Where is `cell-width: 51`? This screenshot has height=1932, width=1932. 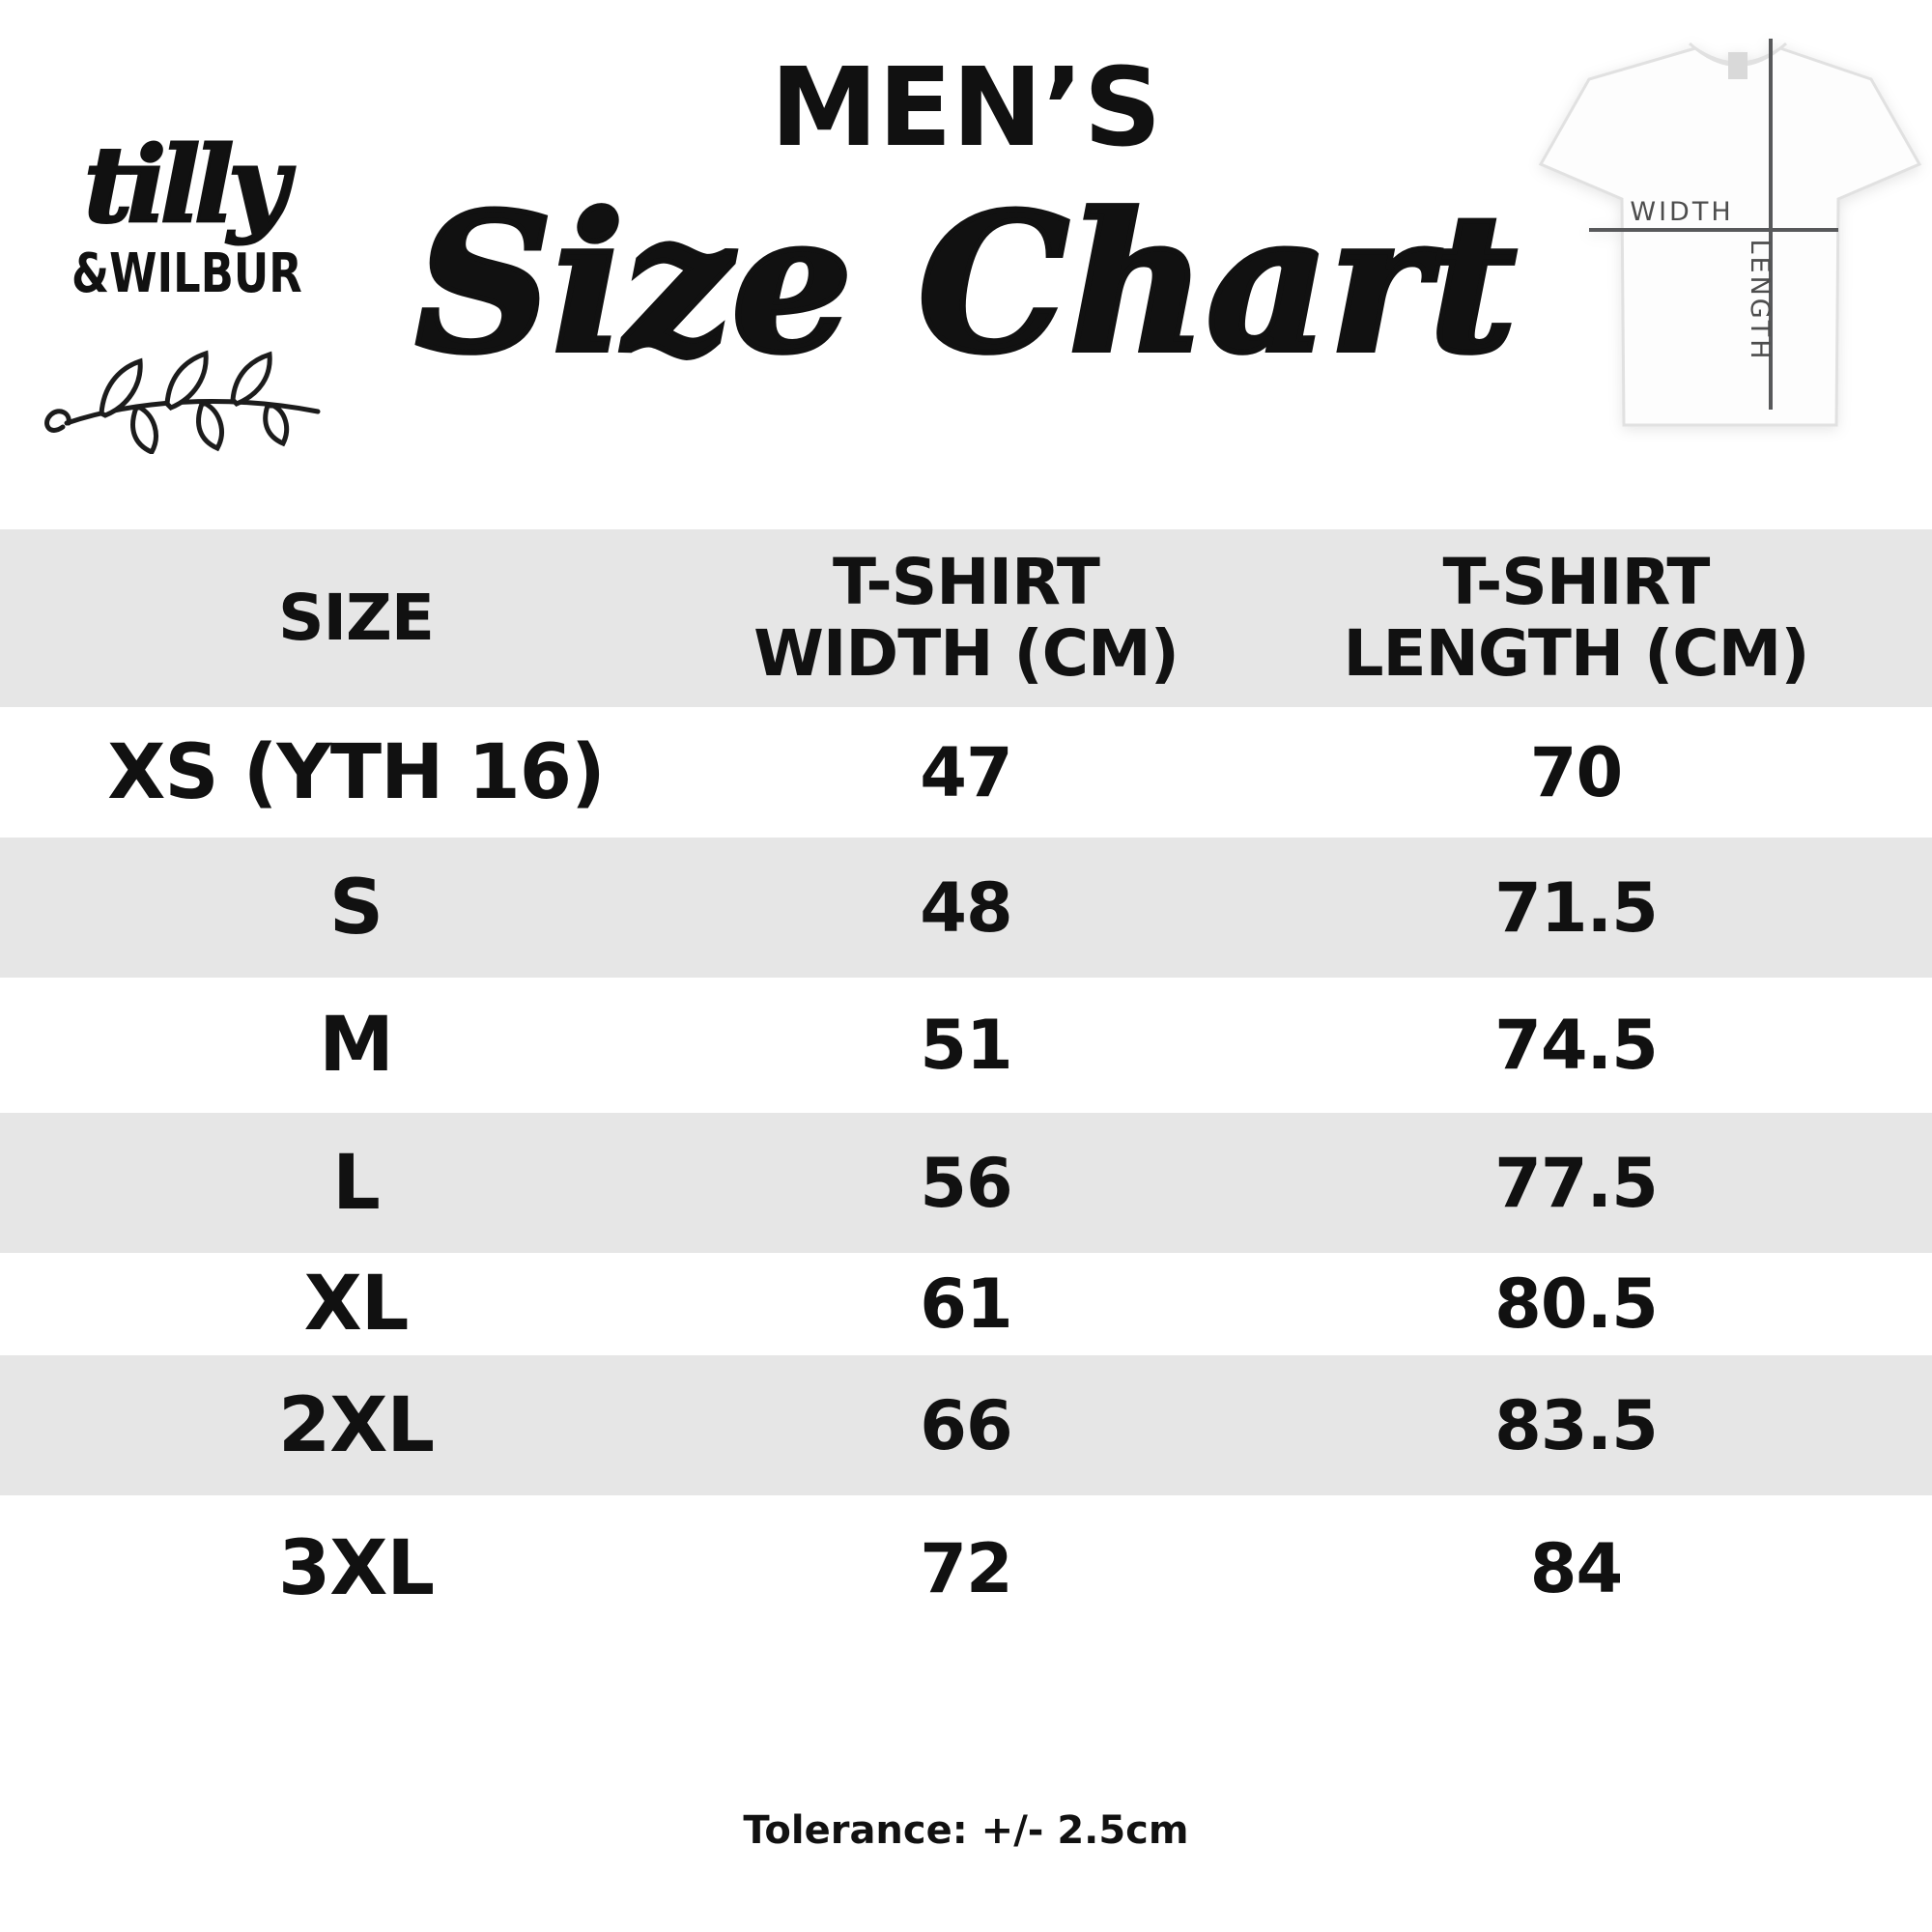 cell-width: 51 is located at coordinates (966, 1045).